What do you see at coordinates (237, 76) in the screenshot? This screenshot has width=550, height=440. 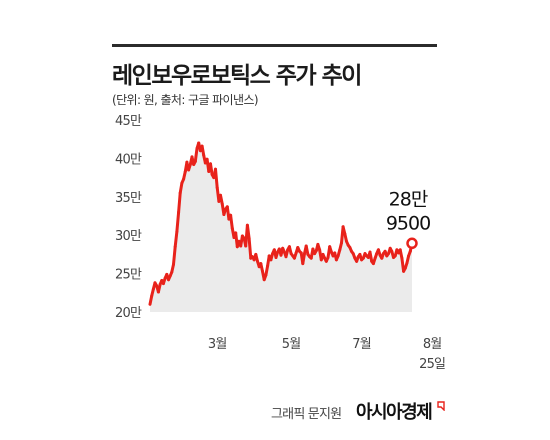 I see `chart-title: 레인보우로보틱스 주가 추이` at bounding box center [237, 76].